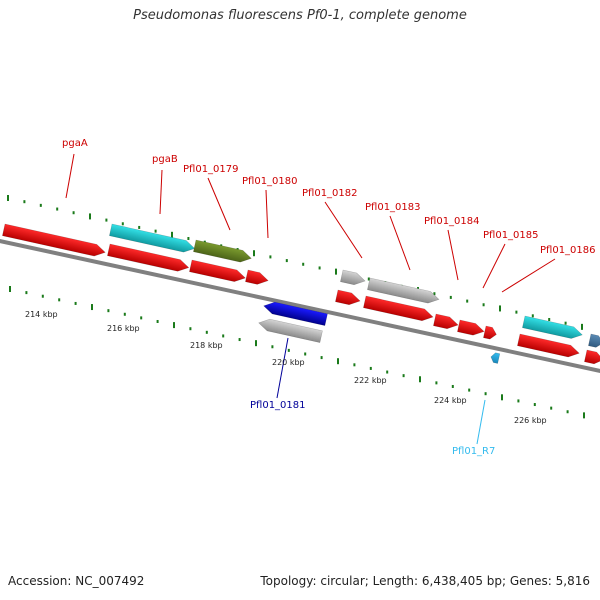  Describe the element at coordinates (76, 581) in the screenshot. I see `accession-label: Accession: NC_007492` at that location.